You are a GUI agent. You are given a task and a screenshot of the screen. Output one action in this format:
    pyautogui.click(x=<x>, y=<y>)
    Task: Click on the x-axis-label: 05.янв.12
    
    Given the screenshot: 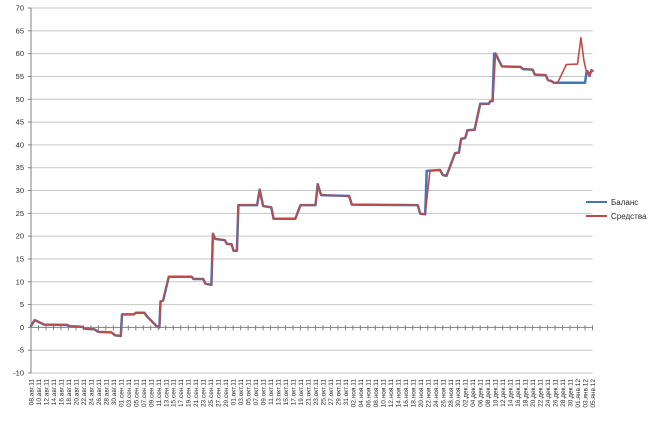 What is the action you would take?
    pyautogui.click(x=593, y=393)
    